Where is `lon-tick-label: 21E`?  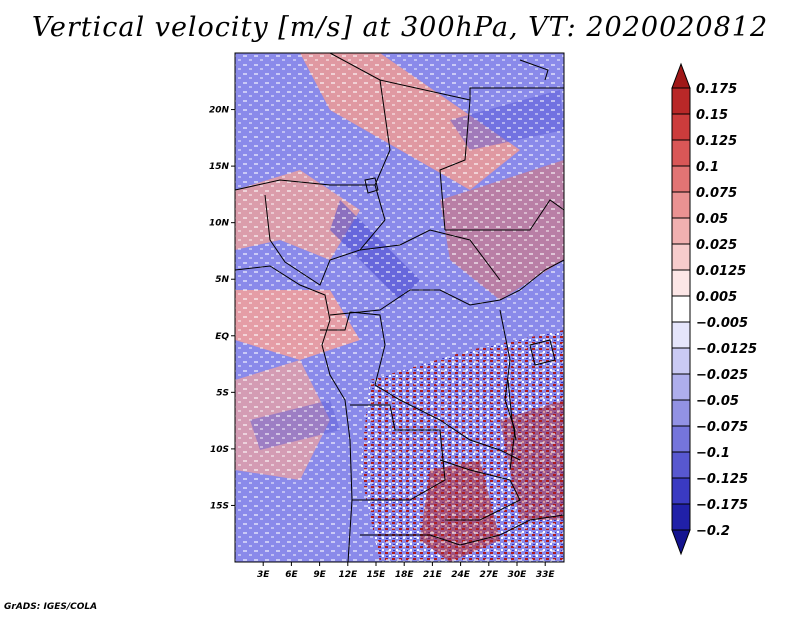 lon-tick-label: 21E is located at coordinates (433, 575).